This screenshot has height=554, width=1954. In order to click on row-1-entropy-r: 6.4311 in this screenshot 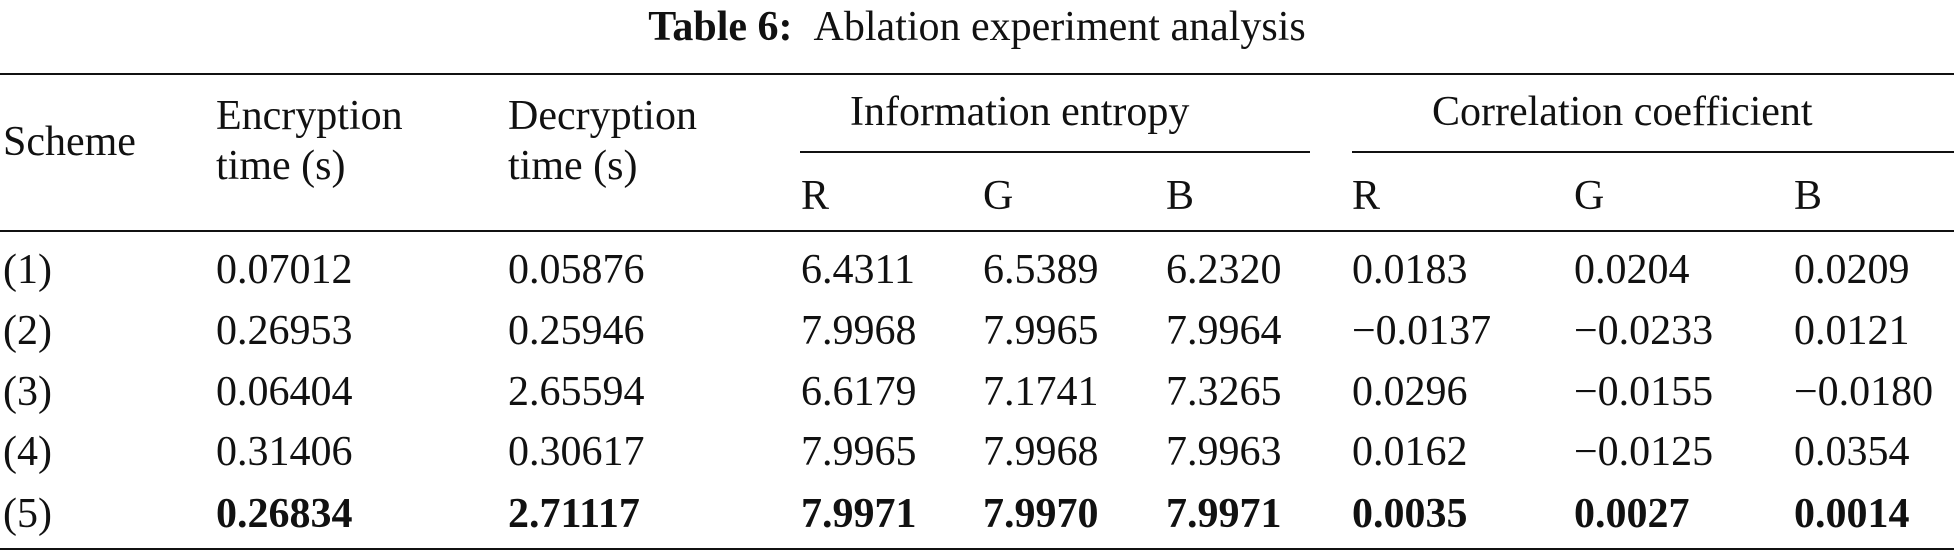, I will do `click(858, 270)`.